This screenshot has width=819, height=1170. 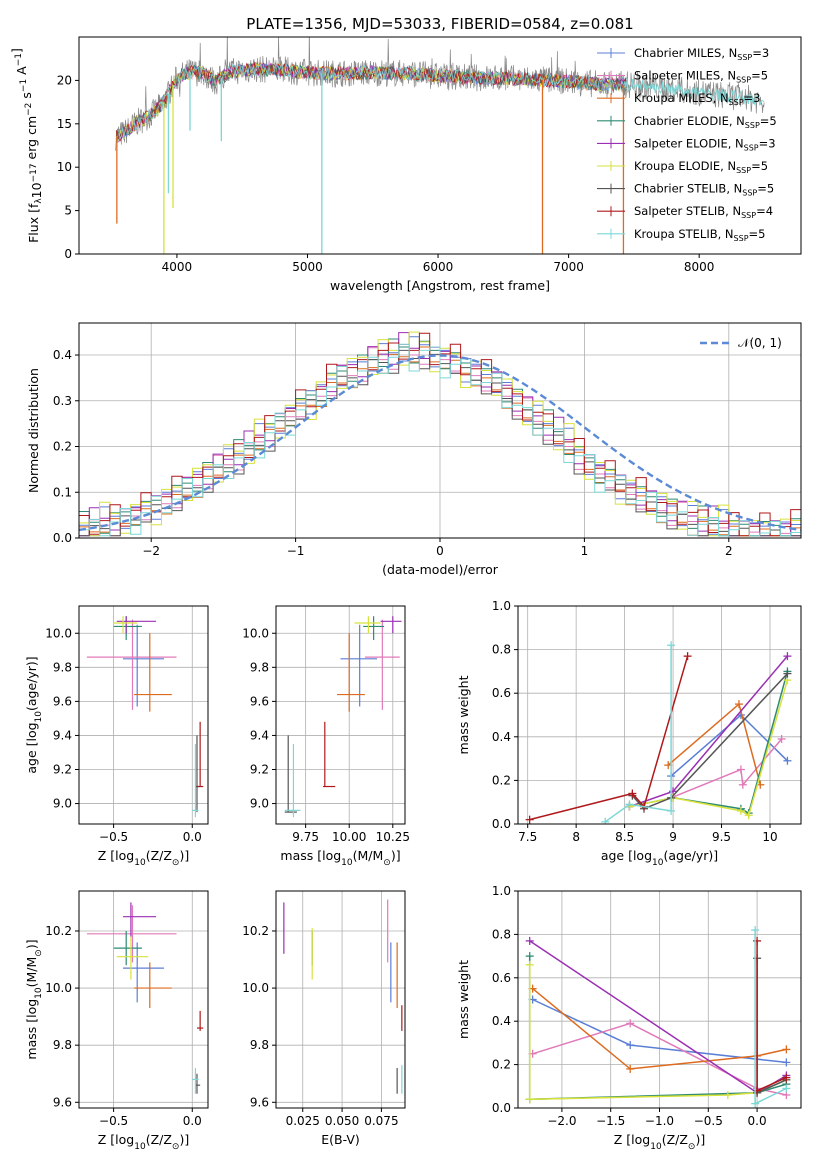 I want to click on label-part: (Z/Z, so click(x=159, y=1139).